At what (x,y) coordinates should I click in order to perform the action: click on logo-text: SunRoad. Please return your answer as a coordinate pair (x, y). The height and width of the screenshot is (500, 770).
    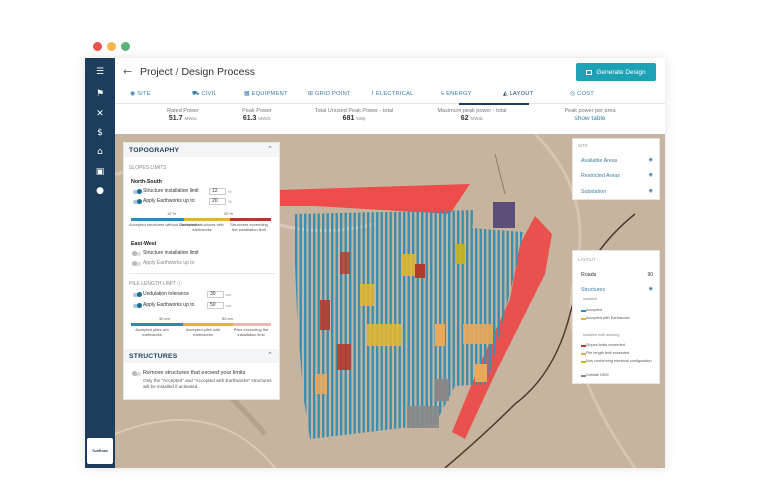
    Looking at the image, I should click on (100, 451).